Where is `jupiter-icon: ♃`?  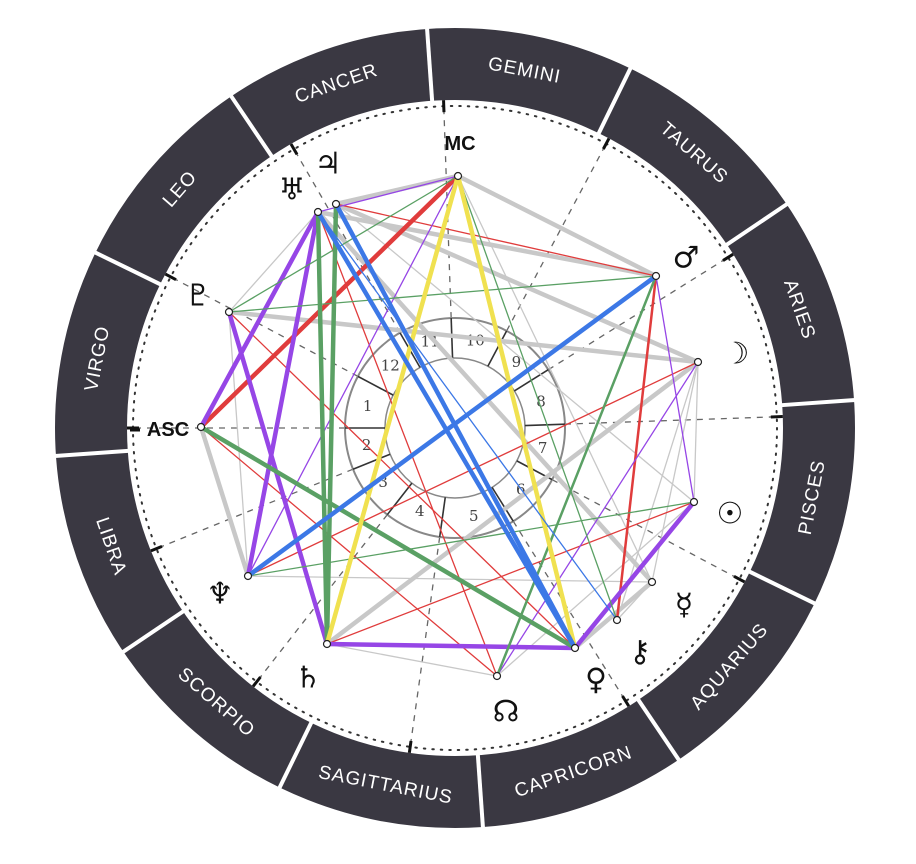 jupiter-icon: ♃ is located at coordinates (328, 164).